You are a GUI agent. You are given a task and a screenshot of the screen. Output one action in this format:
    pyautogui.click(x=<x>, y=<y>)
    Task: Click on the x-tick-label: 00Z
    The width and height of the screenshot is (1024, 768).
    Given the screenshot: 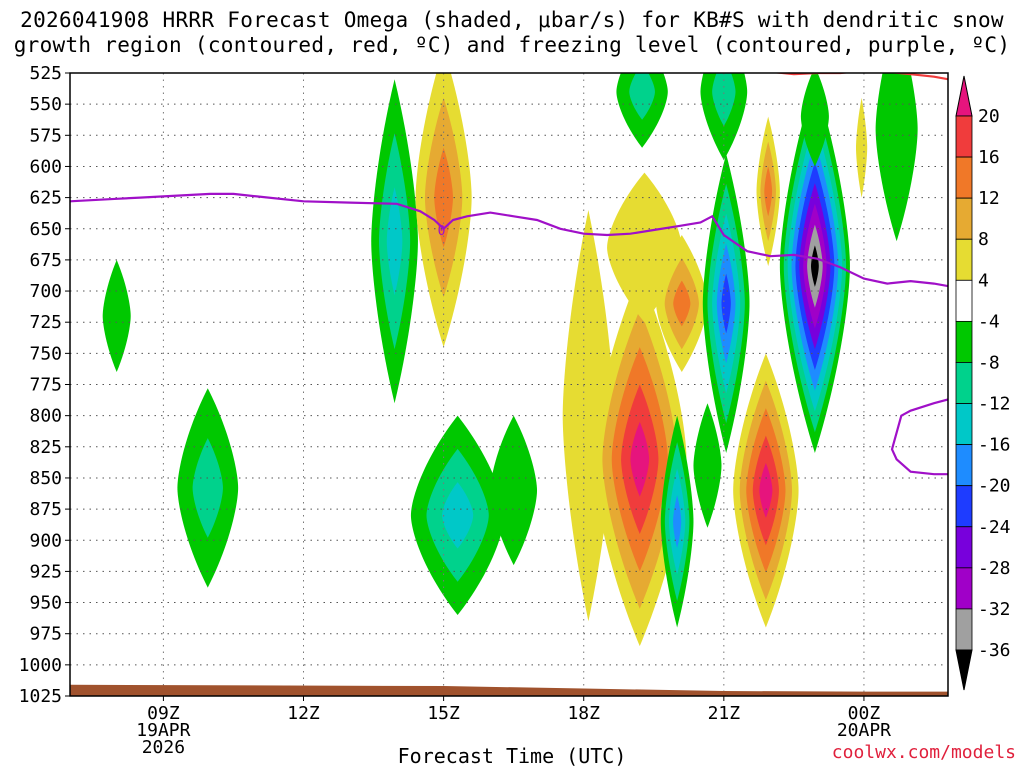 What is the action you would take?
    pyautogui.click(x=864, y=713)
    